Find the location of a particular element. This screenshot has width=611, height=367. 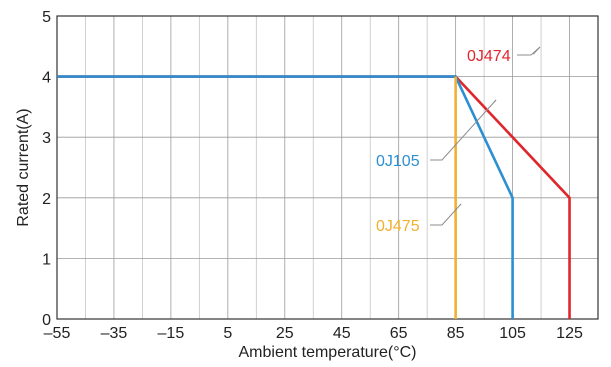

series-label-leaders is located at coordinates (485, 136).